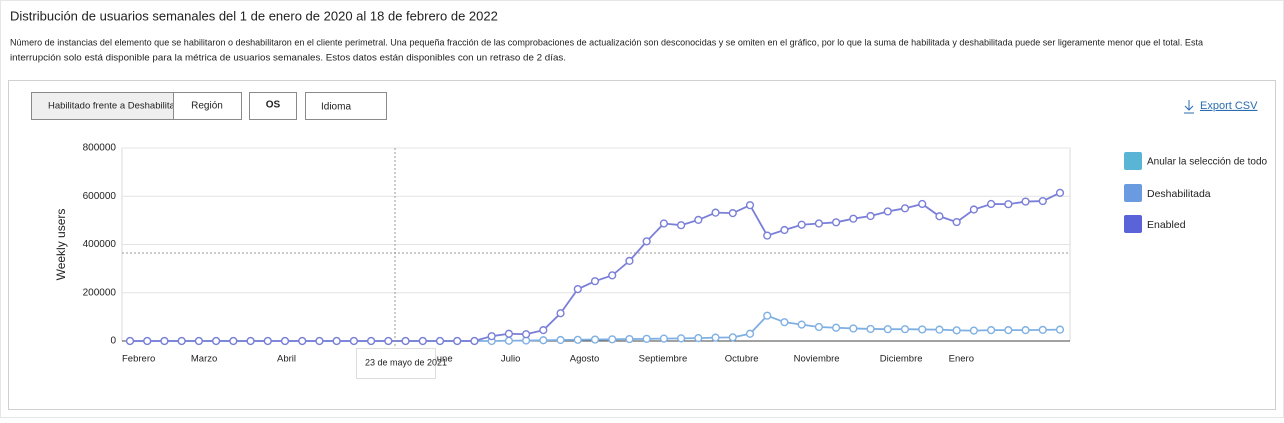 This screenshot has width=1284, height=423. What do you see at coordinates (100, 148) in the screenshot?
I see `y-tick-label: 800000` at bounding box center [100, 148].